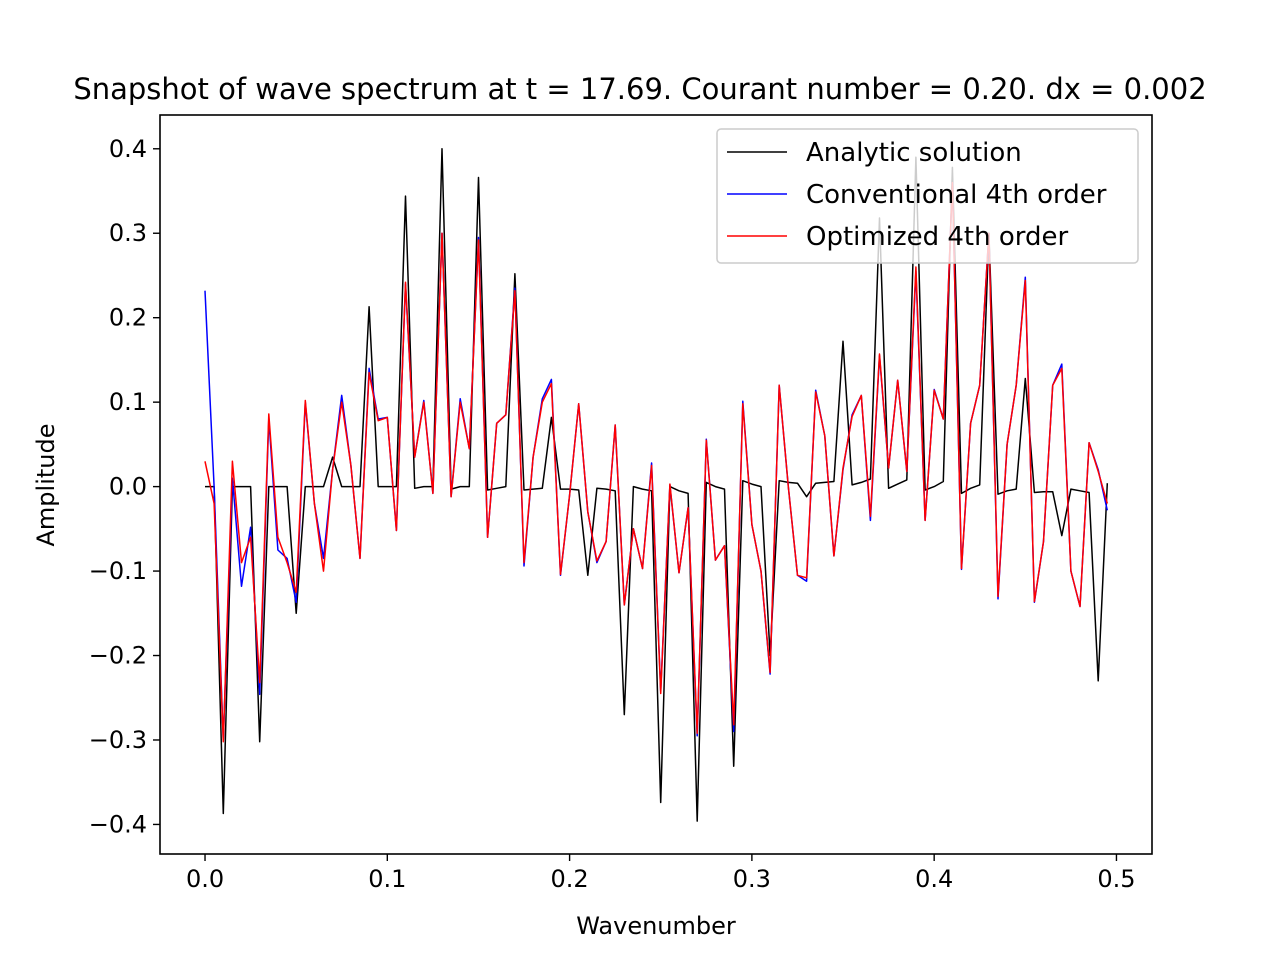 This screenshot has width=1280, height=960. Describe the element at coordinates (118, 740) in the screenshot. I see `y-tick-label: −0.3` at that location.